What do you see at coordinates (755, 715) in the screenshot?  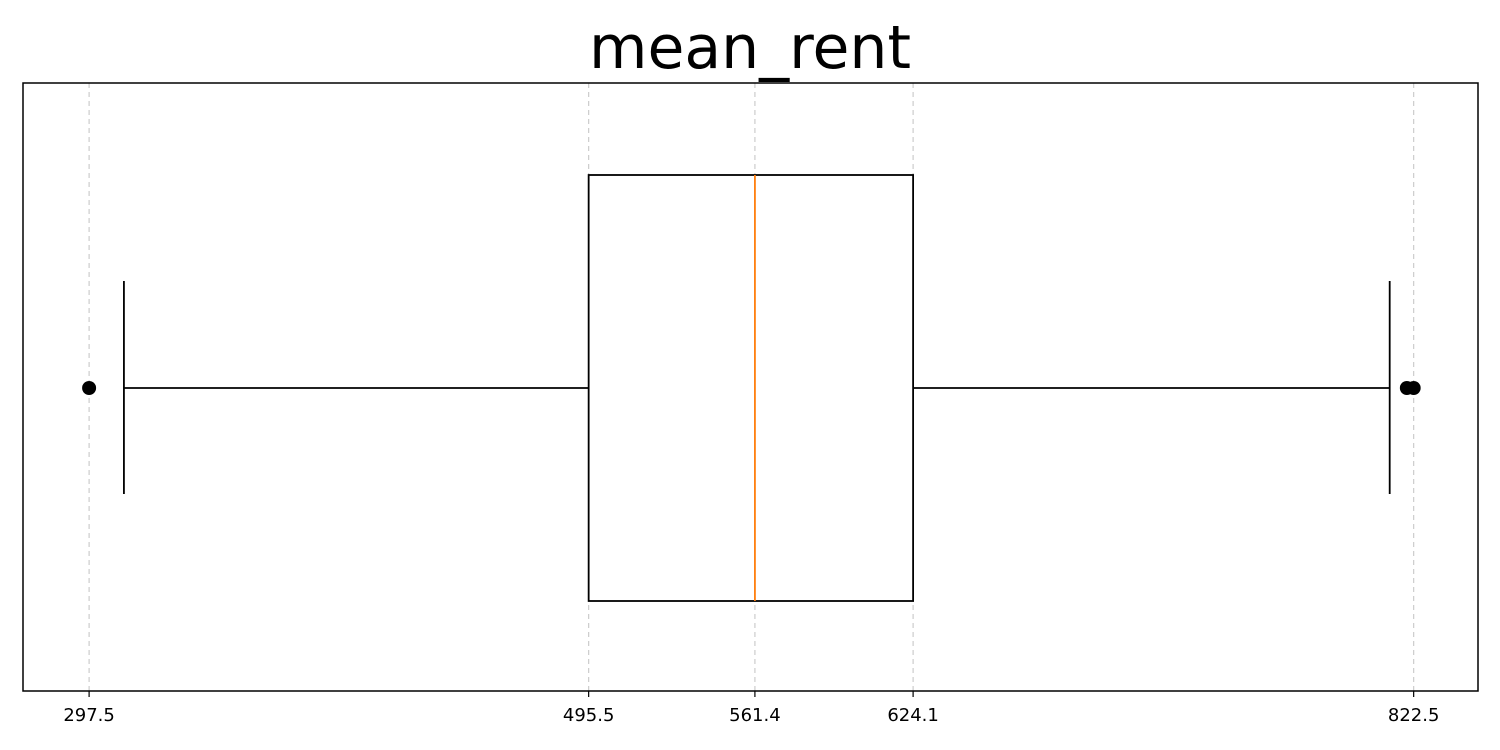 I see `x-tick-label: 561.4` at bounding box center [755, 715].